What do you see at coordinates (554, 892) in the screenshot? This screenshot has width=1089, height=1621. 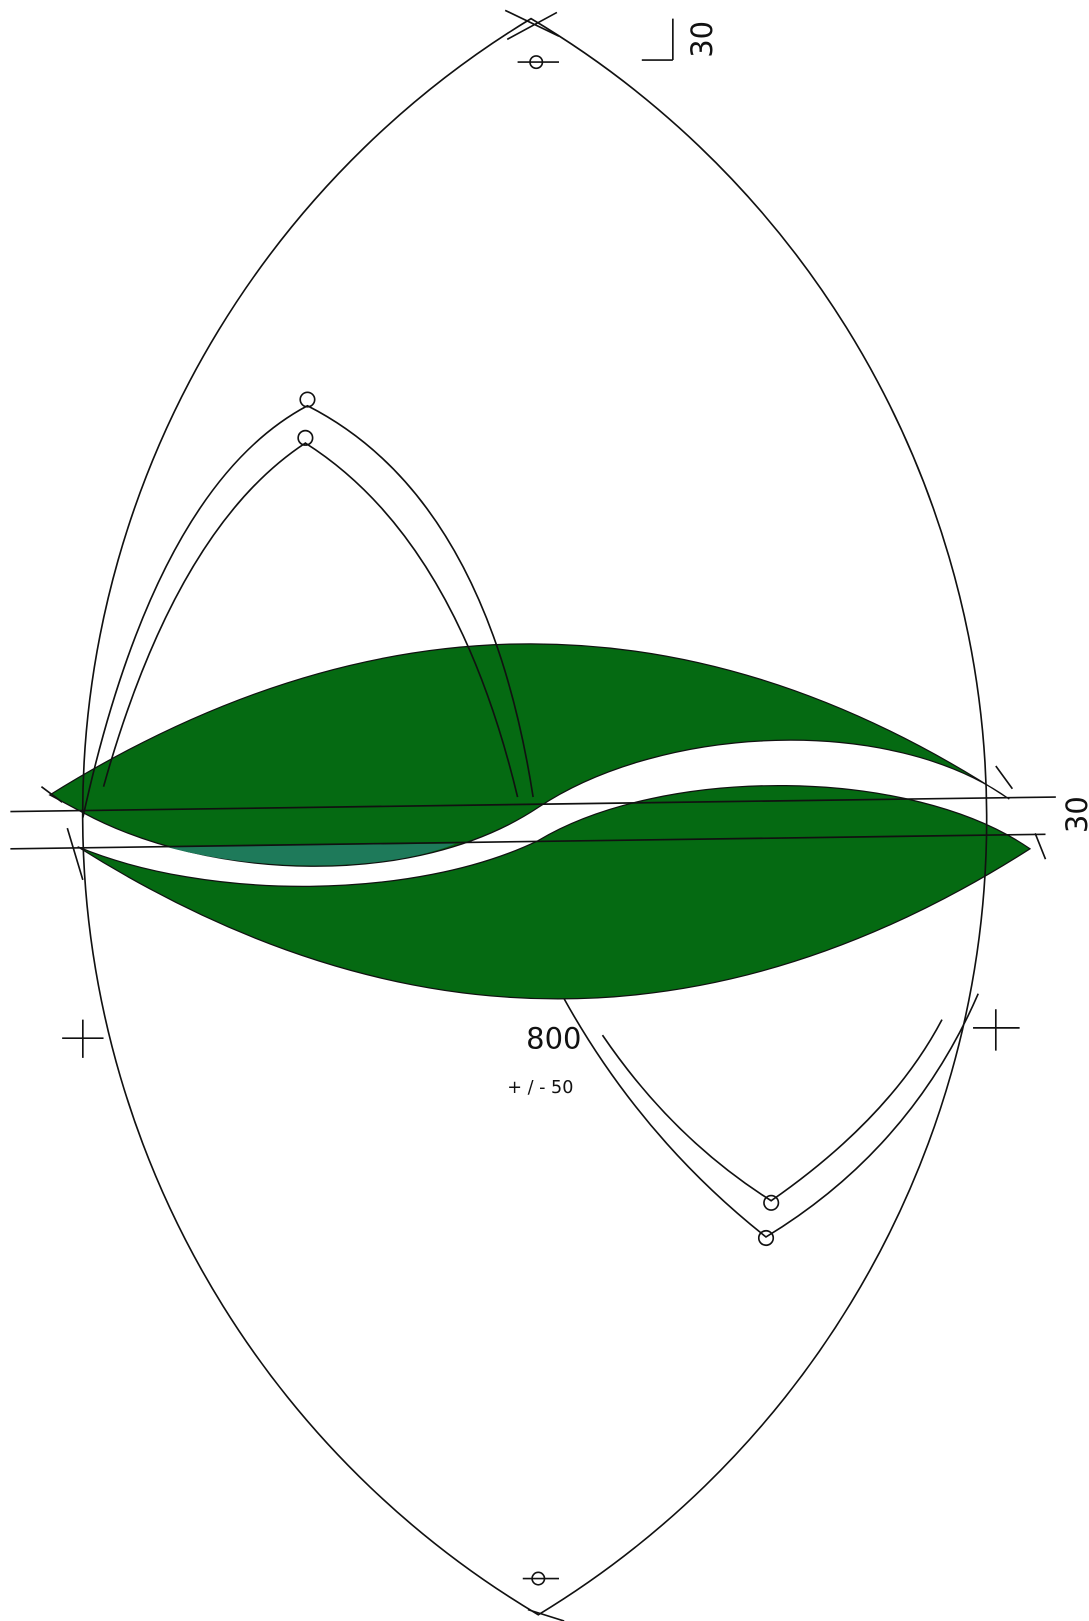 I see `lower-green-lens` at bounding box center [554, 892].